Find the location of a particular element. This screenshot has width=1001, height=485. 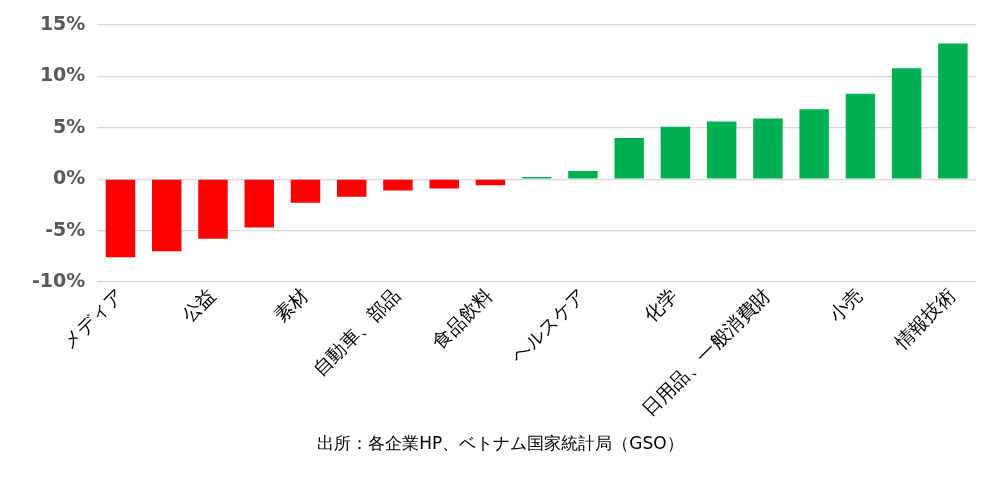

y-tick-label: 5% is located at coordinates (69, 125).